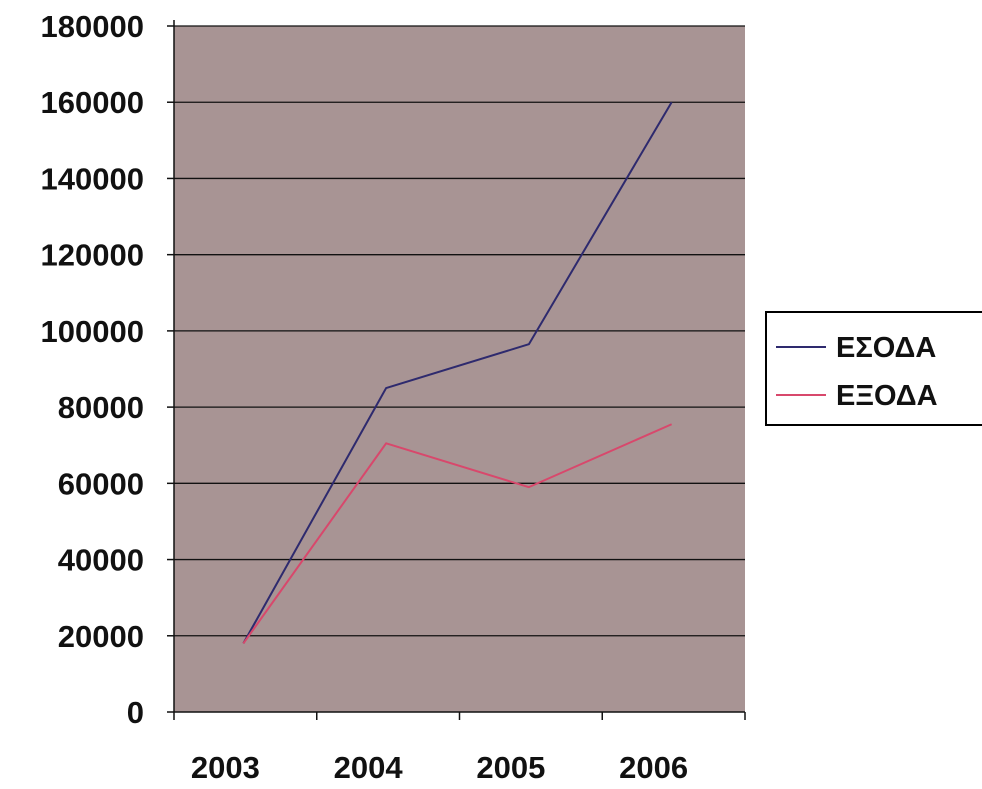  Describe the element at coordinates (886, 348) in the screenshot. I see `legend-label: ΕΣΟΔΑ` at that location.